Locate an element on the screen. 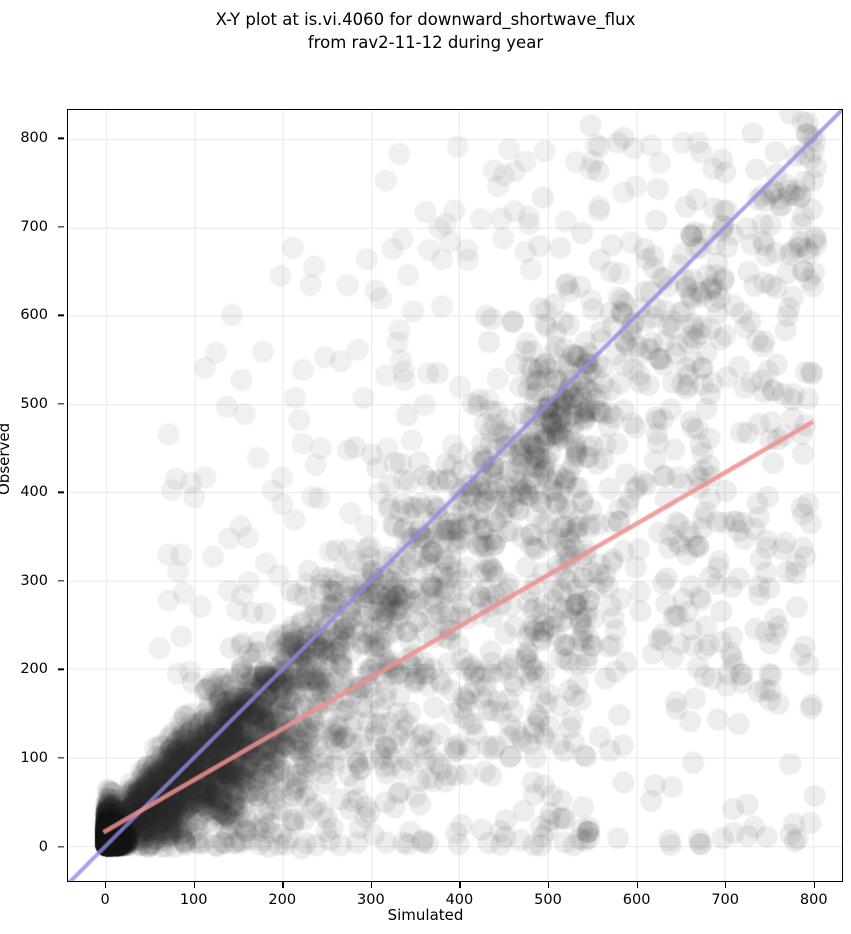 This screenshot has height=934, width=851. y-tick-label: 500 is located at coordinates (34, 403).